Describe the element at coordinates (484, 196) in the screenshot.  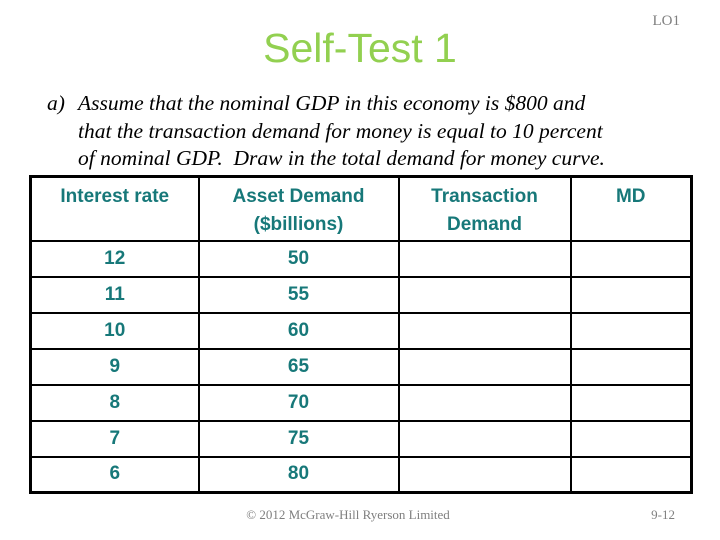
I see `header-line: Transaction` at that location.